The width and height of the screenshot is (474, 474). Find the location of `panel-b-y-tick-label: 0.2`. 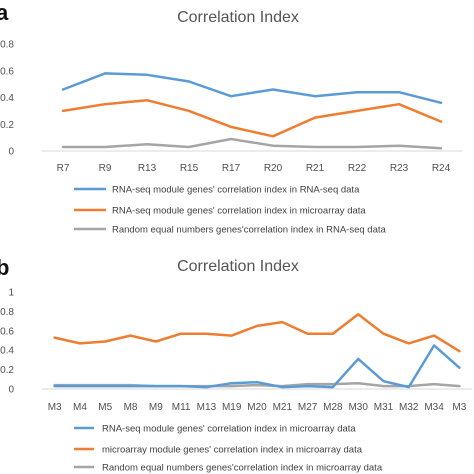

panel-b-y-tick-label: 0.2 is located at coordinates (7, 370).